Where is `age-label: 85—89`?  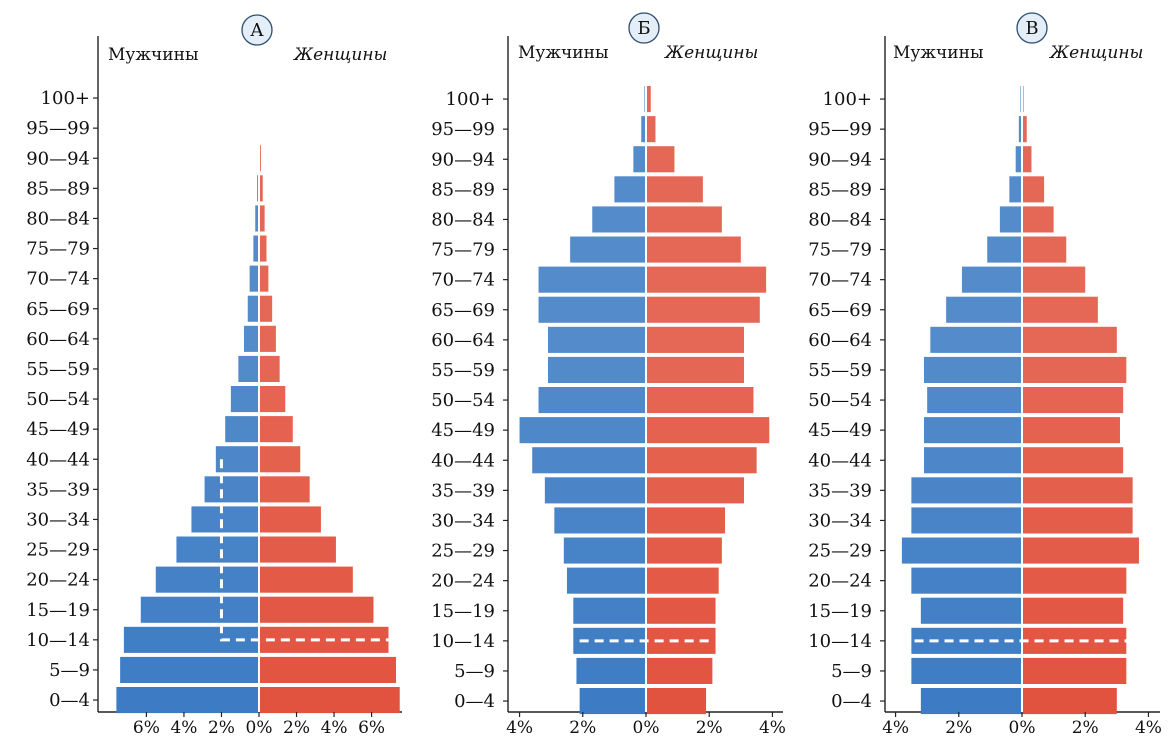 age-label: 85—89 is located at coordinates (463, 189).